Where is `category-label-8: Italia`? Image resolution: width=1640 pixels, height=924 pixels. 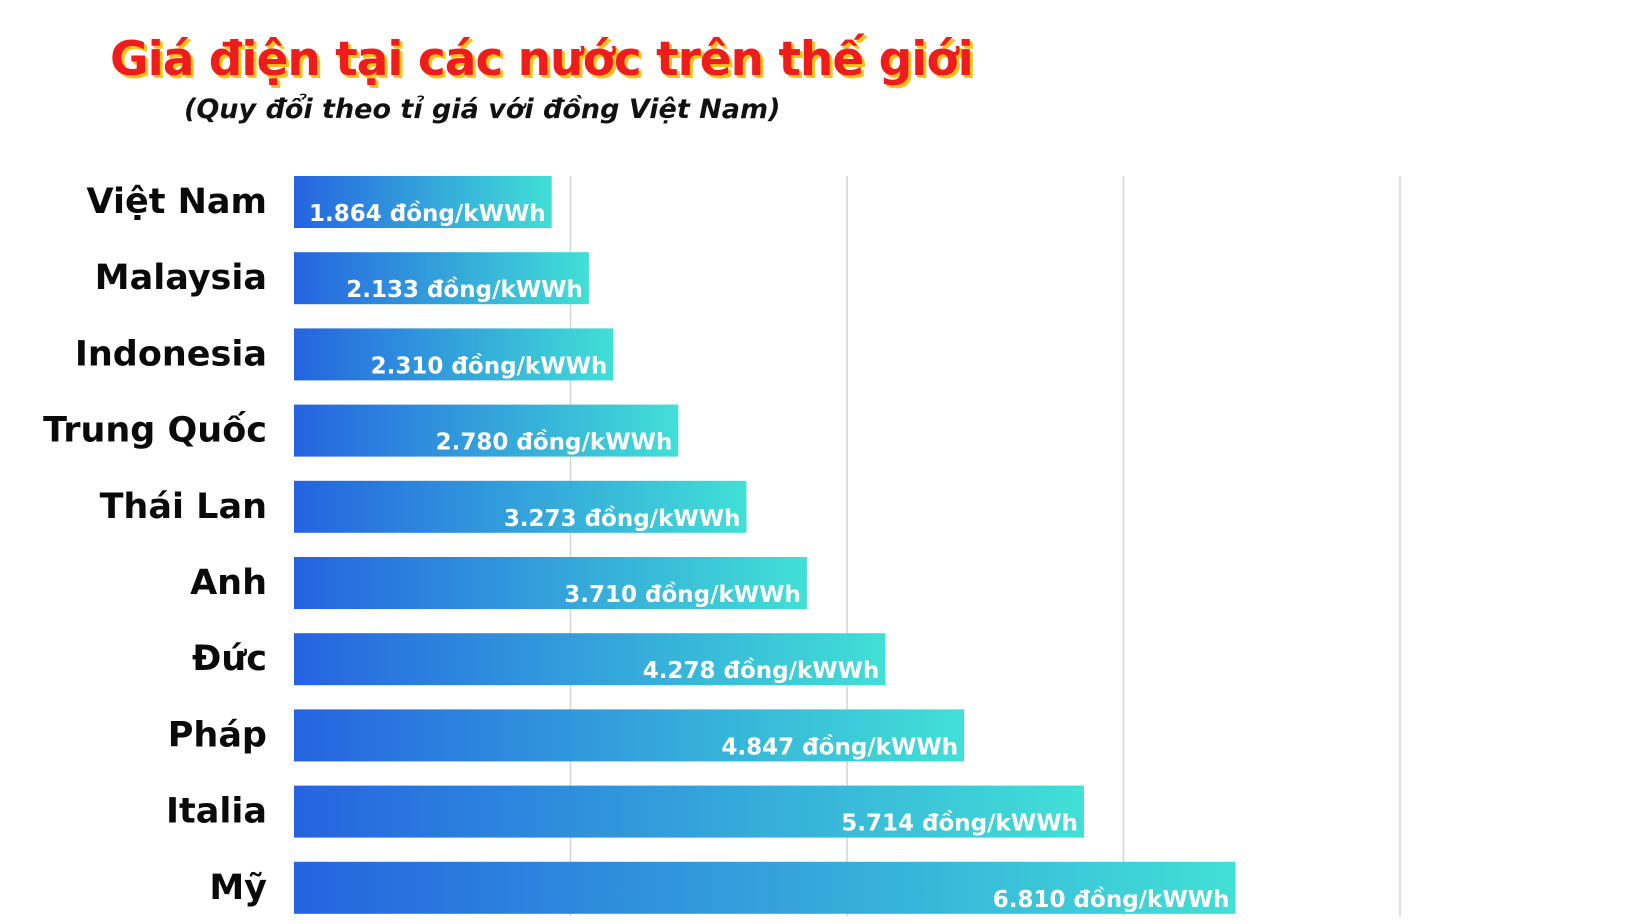 category-label-8: Italia is located at coordinates (216, 812).